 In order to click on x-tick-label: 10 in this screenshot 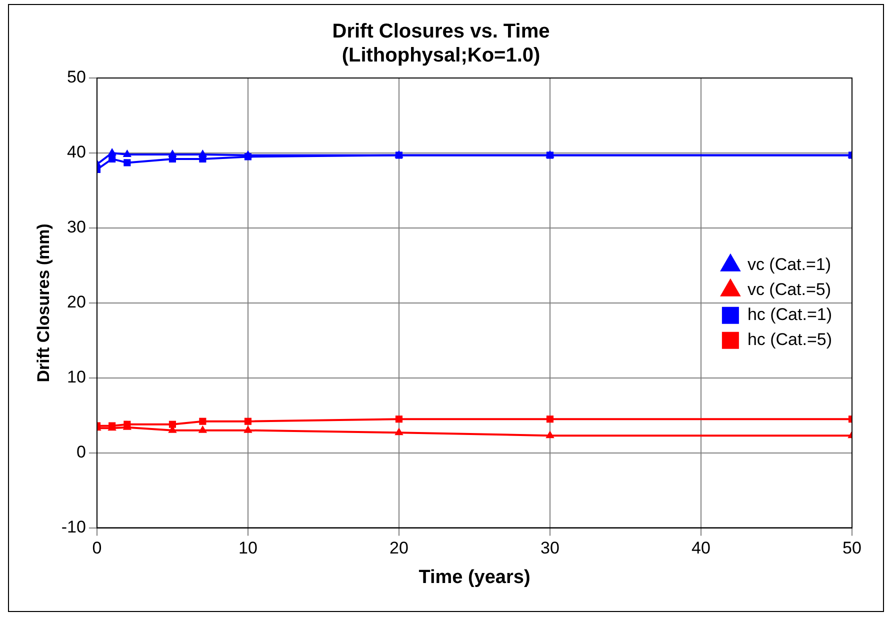, I will do `click(248, 548)`.